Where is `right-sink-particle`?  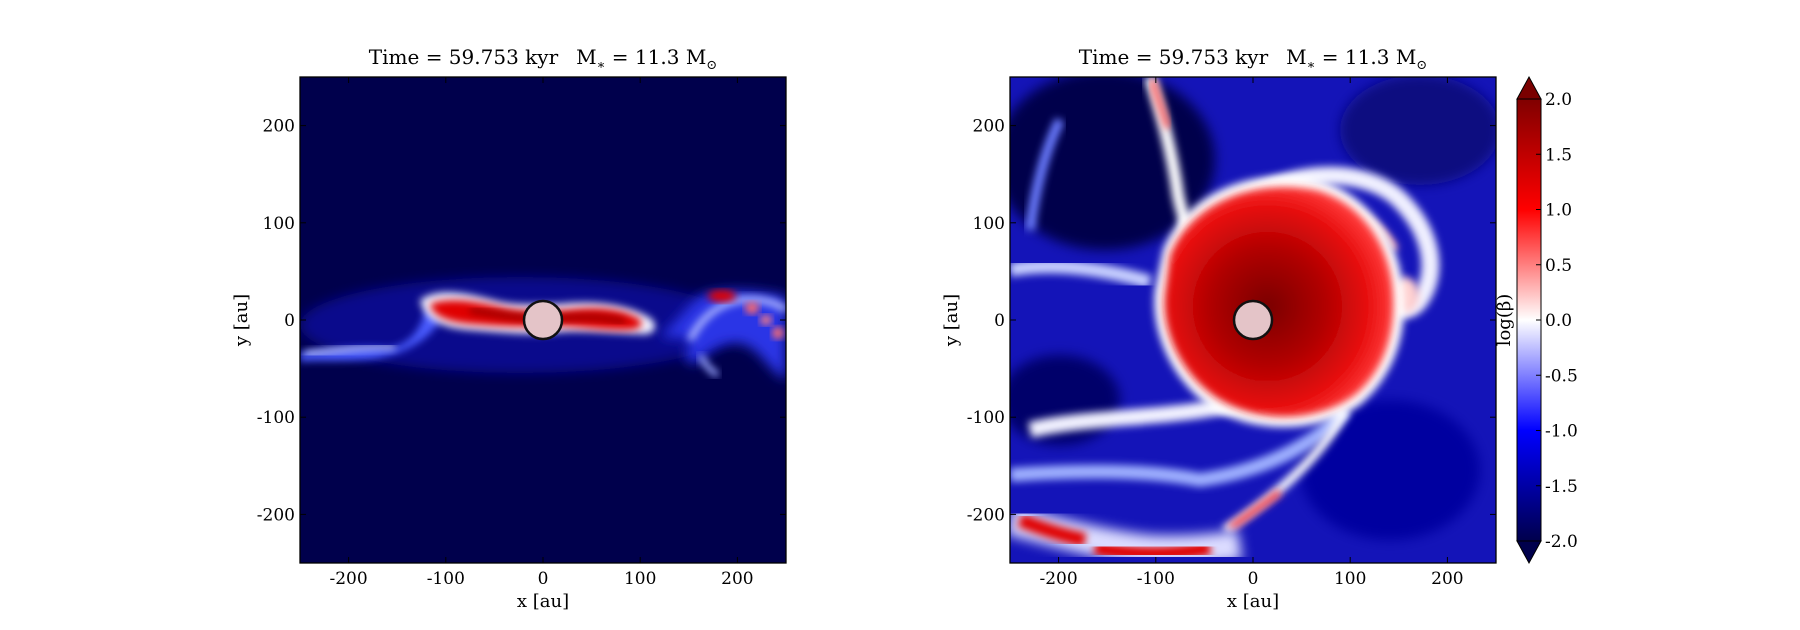
right-sink-particle is located at coordinates (1253, 320).